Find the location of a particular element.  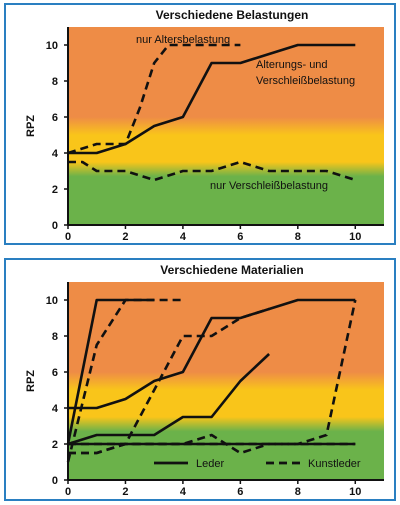

series-line-2-solid is located at coordinates (168, 399).